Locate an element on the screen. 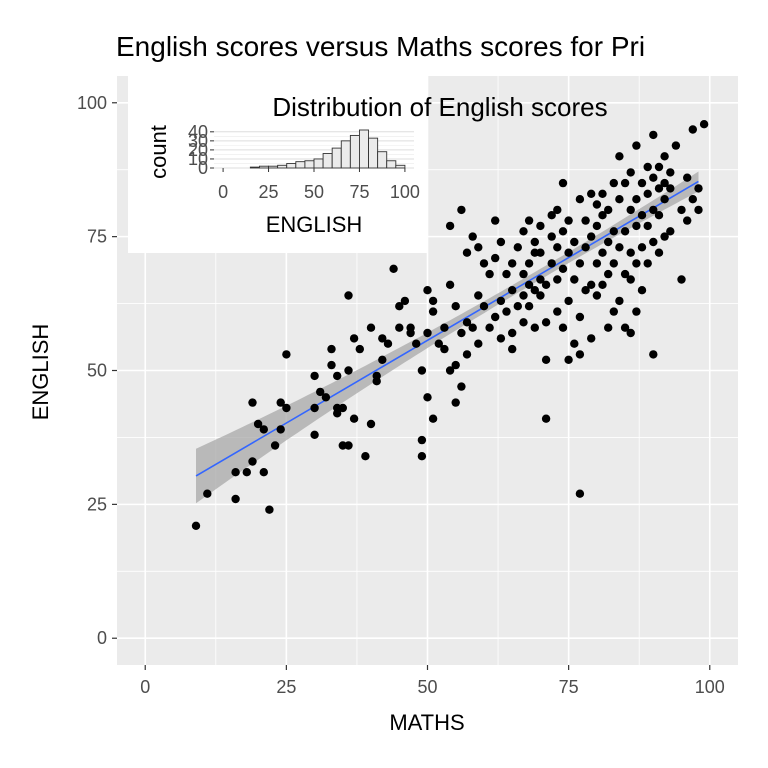  inset-x-axis: 0 25 50 75 100 is located at coordinates (319, 185).